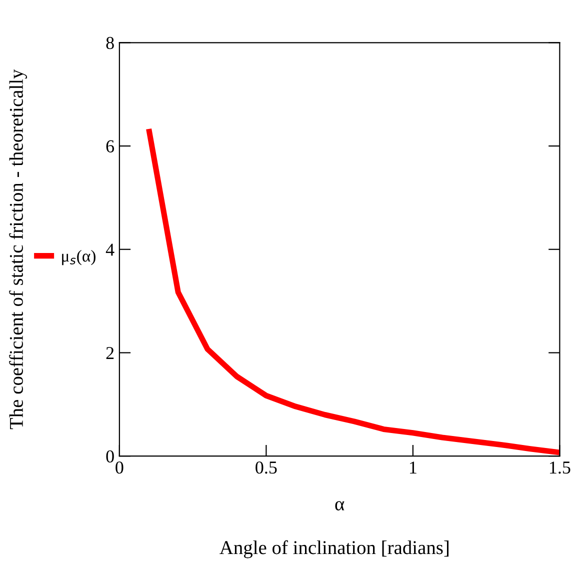 The image size is (577, 561). I want to click on x-tick-label: 0, so click(120, 467).